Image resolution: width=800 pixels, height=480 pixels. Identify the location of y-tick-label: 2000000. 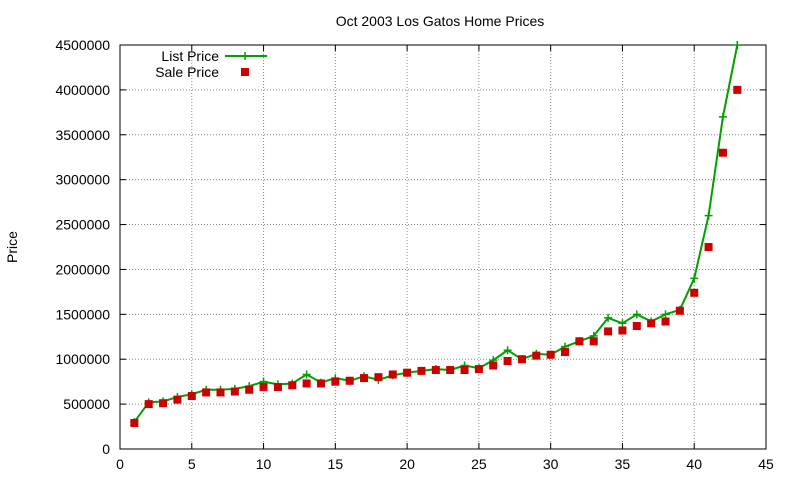
(82, 269).